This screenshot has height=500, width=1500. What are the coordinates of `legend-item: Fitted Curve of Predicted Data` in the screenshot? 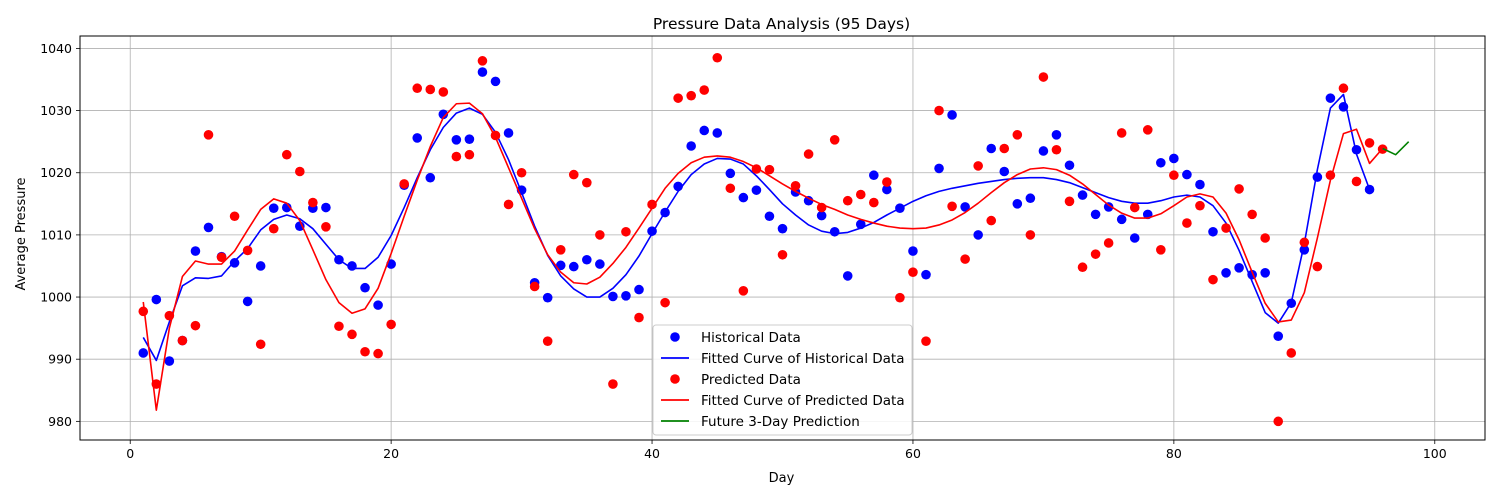 It's located at (783, 401).